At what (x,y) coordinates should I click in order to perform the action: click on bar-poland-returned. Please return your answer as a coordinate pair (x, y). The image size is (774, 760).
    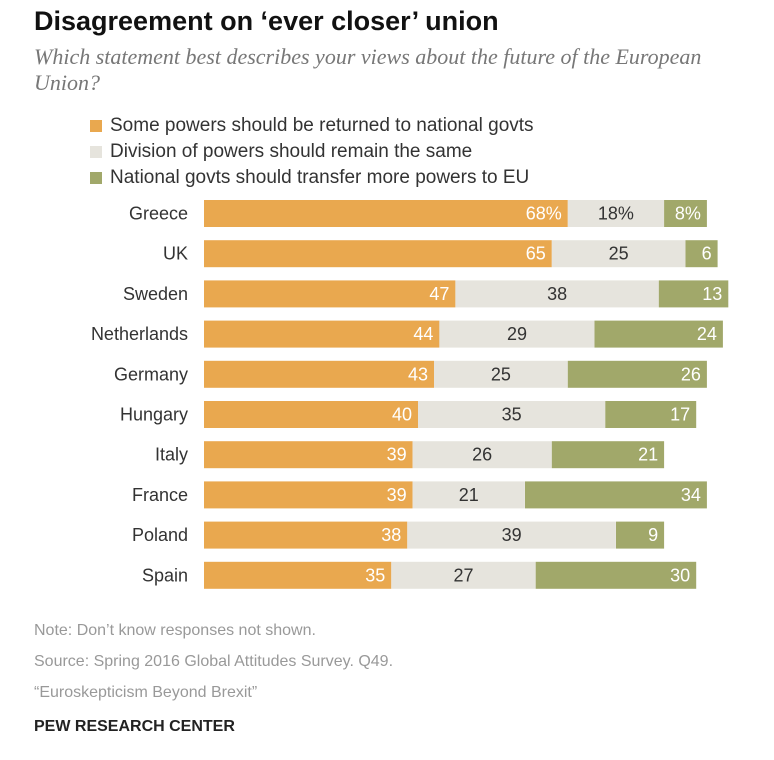
    Looking at the image, I should click on (306, 535).